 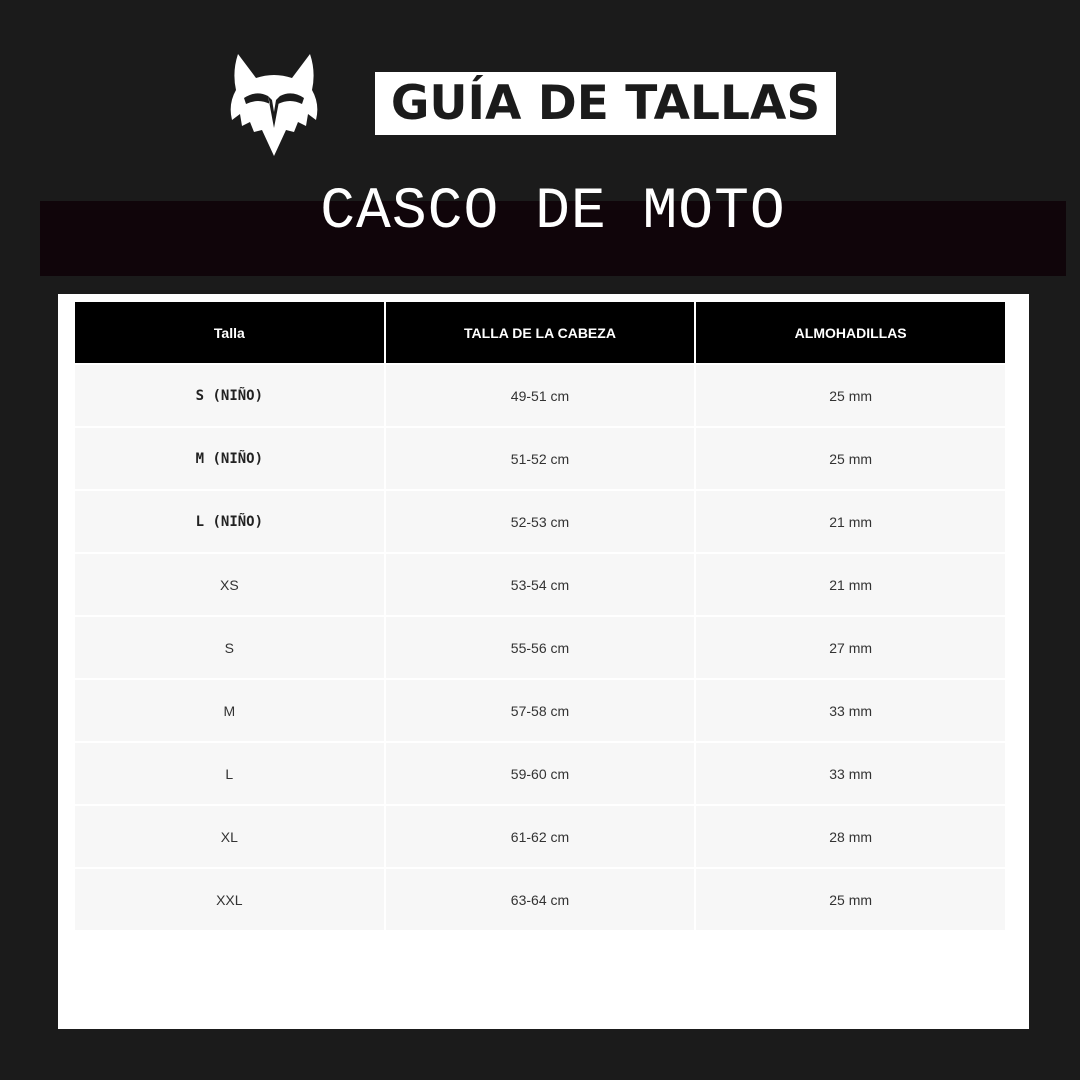 What do you see at coordinates (229, 647) in the screenshot?
I see `size-cell: S` at bounding box center [229, 647].